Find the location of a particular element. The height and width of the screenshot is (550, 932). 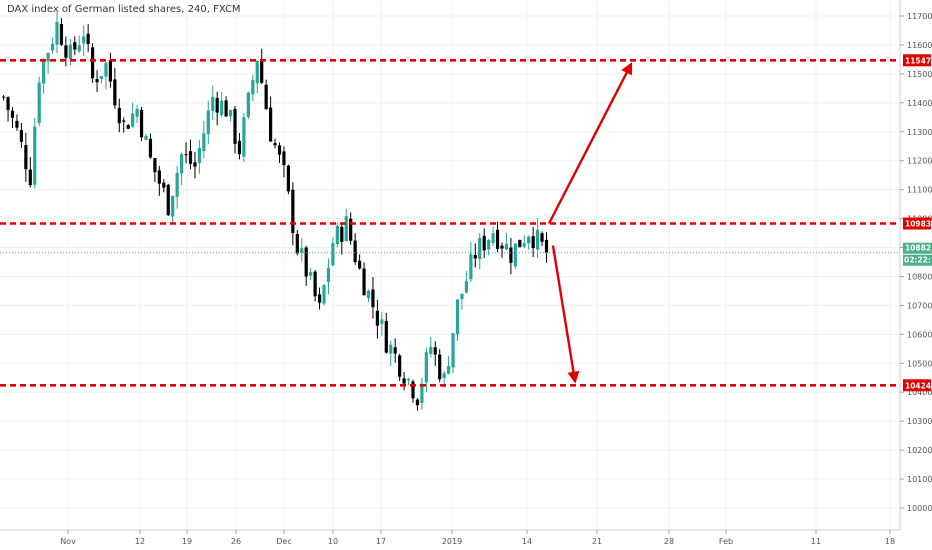

time-axis: Nov 12 19 26 Dec 10 17 2019 14 21 28 Feb 11 18 is located at coordinates (450, 537).